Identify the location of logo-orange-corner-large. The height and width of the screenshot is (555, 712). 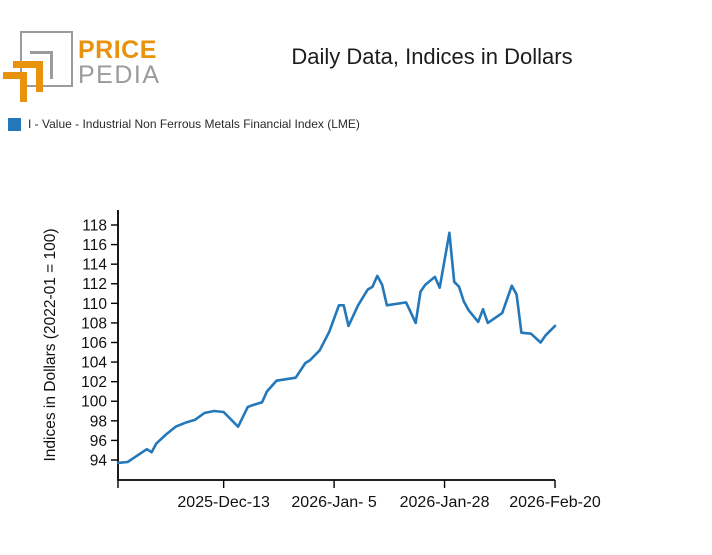
(28, 76).